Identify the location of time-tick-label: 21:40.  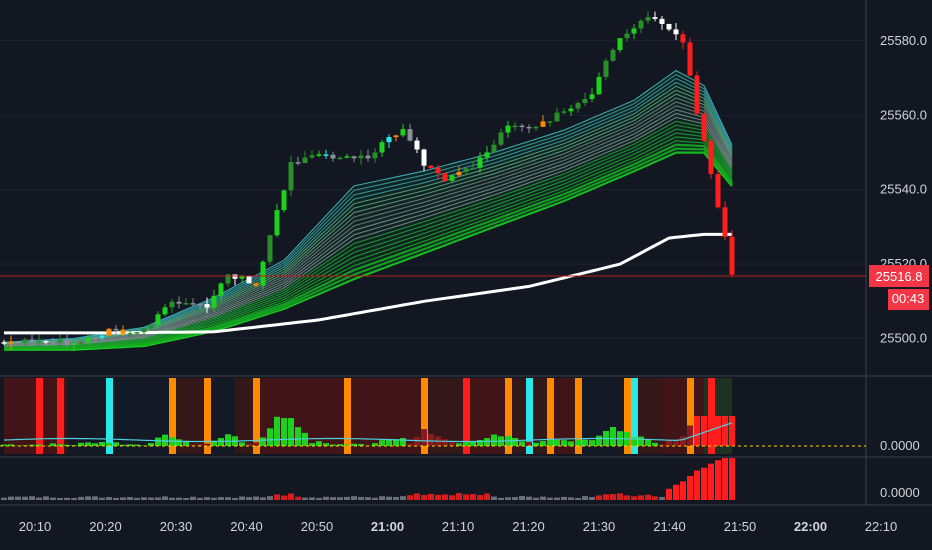
(669, 526).